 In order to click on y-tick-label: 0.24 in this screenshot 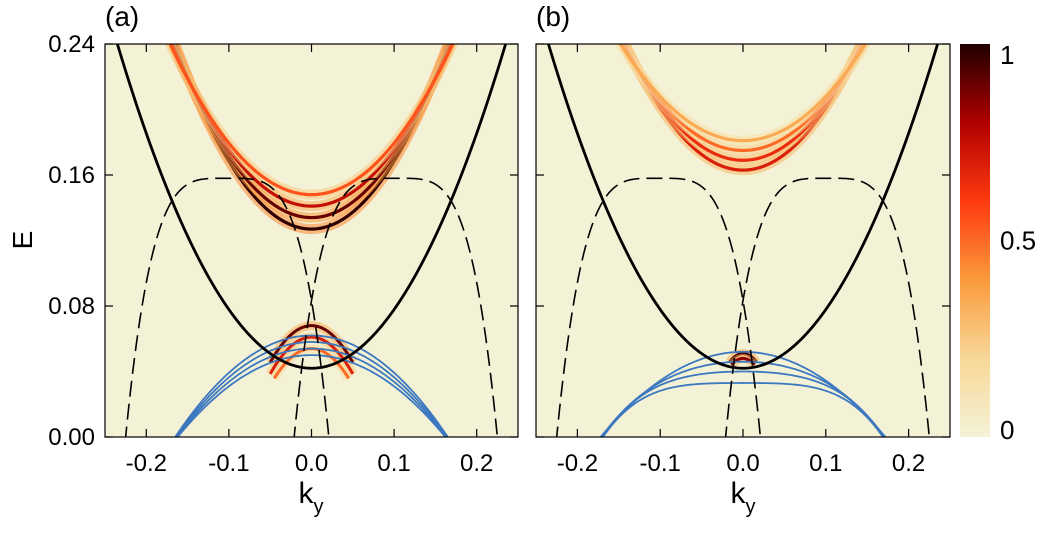, I will do `click(71, 44)`.